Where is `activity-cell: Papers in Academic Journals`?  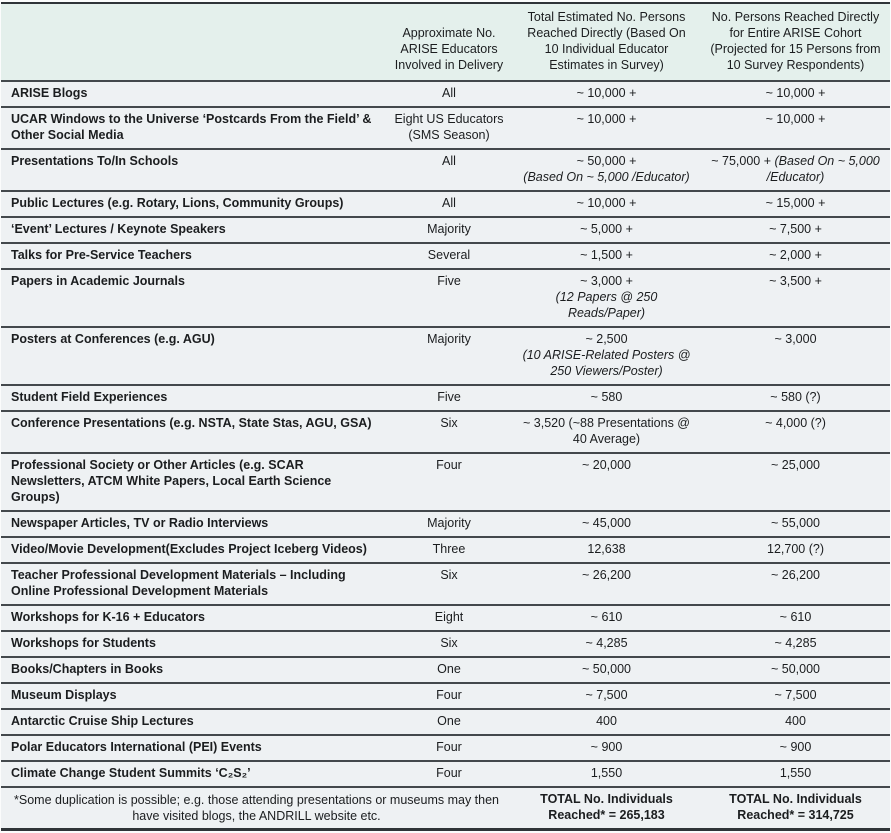
activity-cell: Papers in Academic Journals is located at coordinates (193, 297).